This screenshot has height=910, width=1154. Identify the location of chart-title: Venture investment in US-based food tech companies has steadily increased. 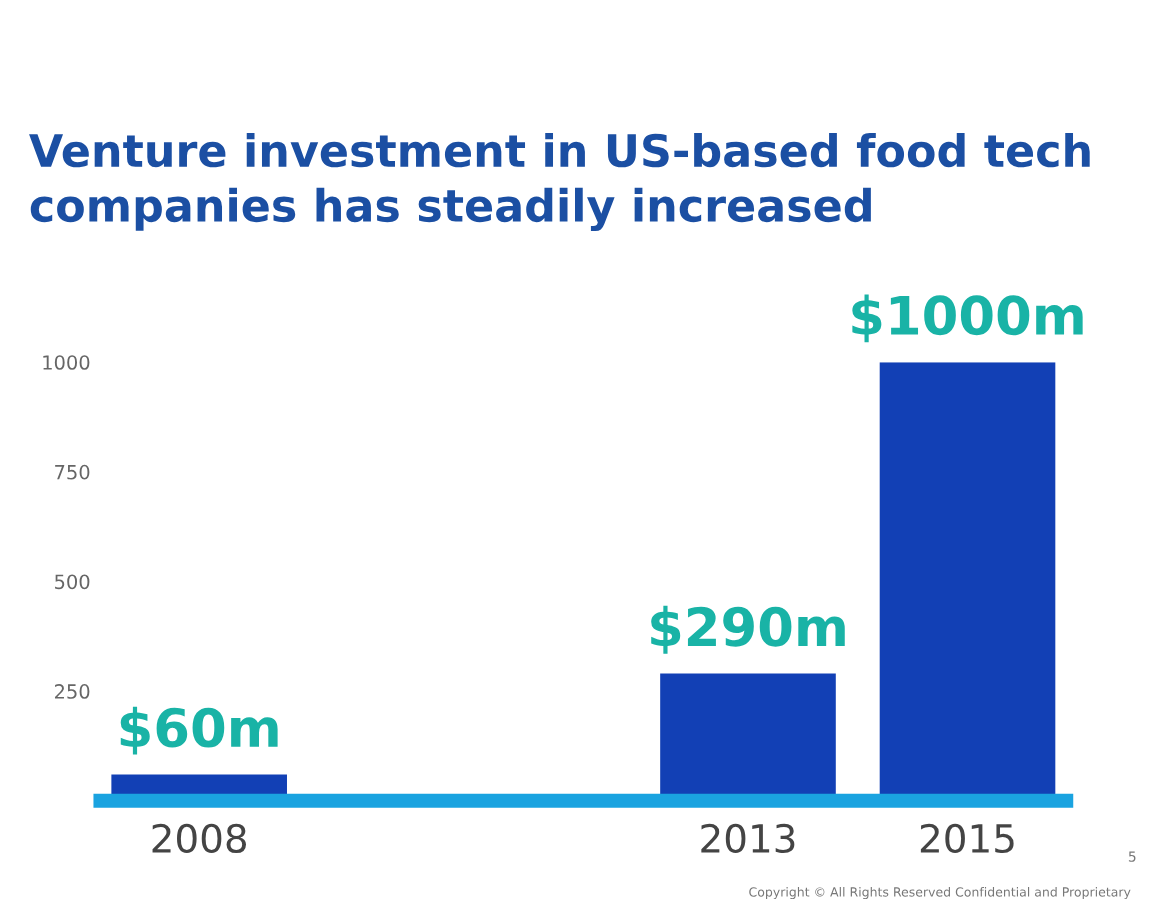
(559, 182).